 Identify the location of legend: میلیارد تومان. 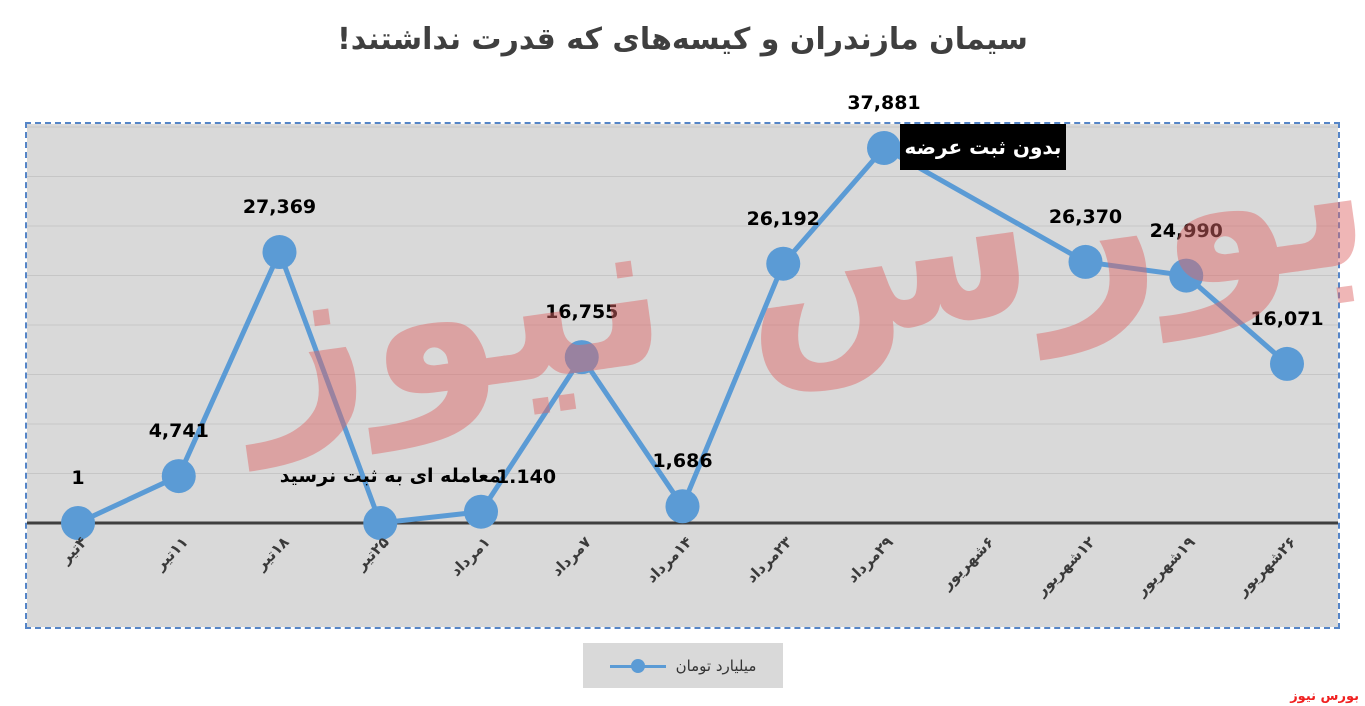
(683, 665).